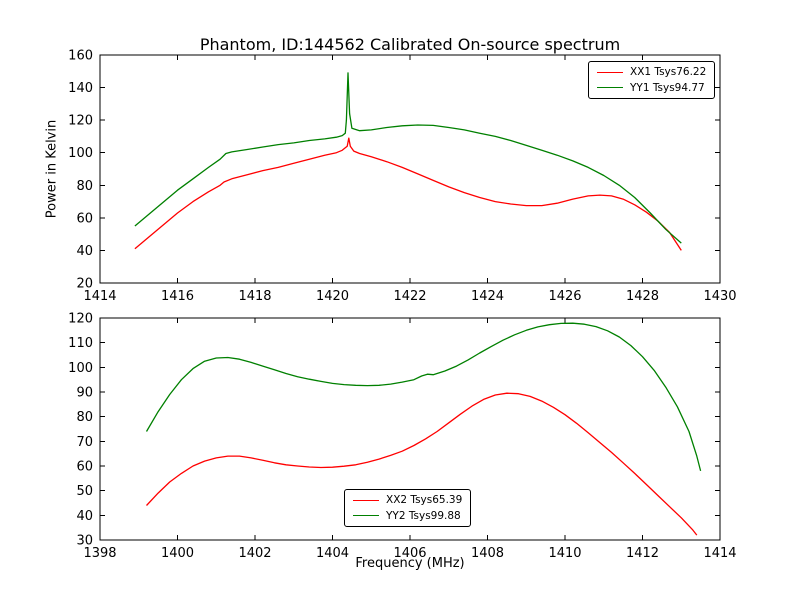 The width and height of the screenshot is (800, 600). Describe the element at coordinates (424, 500) in the screenshot. I see `legend-label: XX2 Tsys65.39` at that location.